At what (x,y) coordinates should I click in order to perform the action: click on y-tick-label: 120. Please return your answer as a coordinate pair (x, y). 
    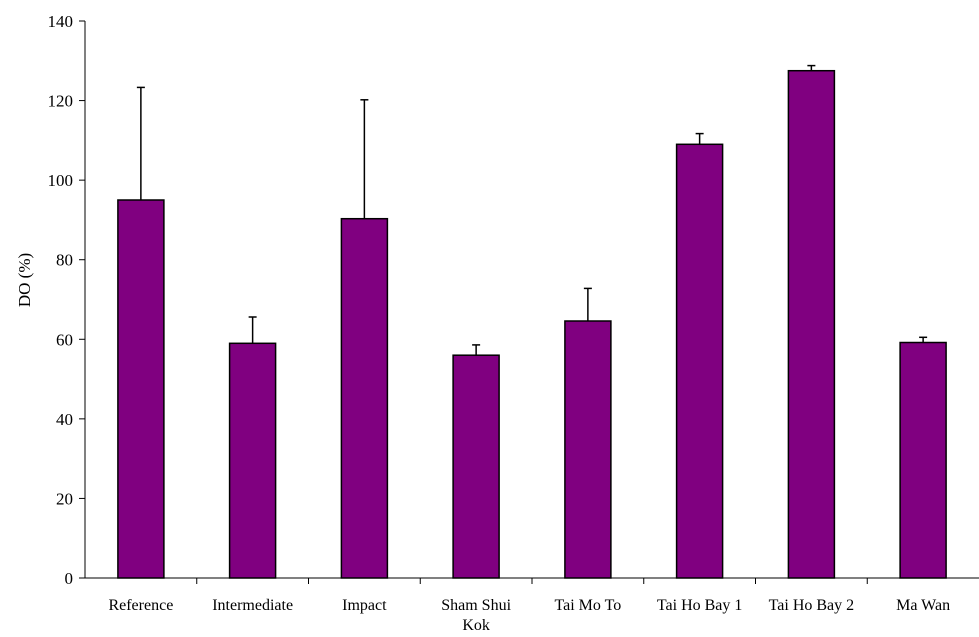
    Looking at the image, I should click on (61, 101).